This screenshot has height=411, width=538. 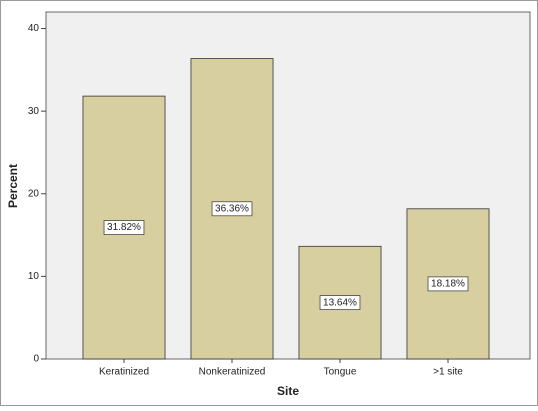 I want to click on y-tick-label: 0, so click(x=36, y=359).